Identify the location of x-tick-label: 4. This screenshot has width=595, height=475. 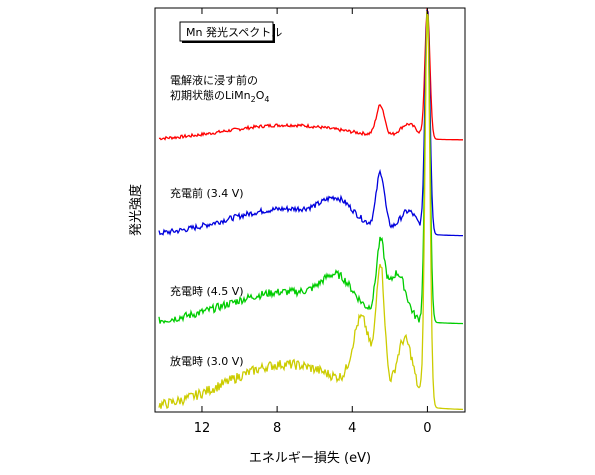
(352, 428).